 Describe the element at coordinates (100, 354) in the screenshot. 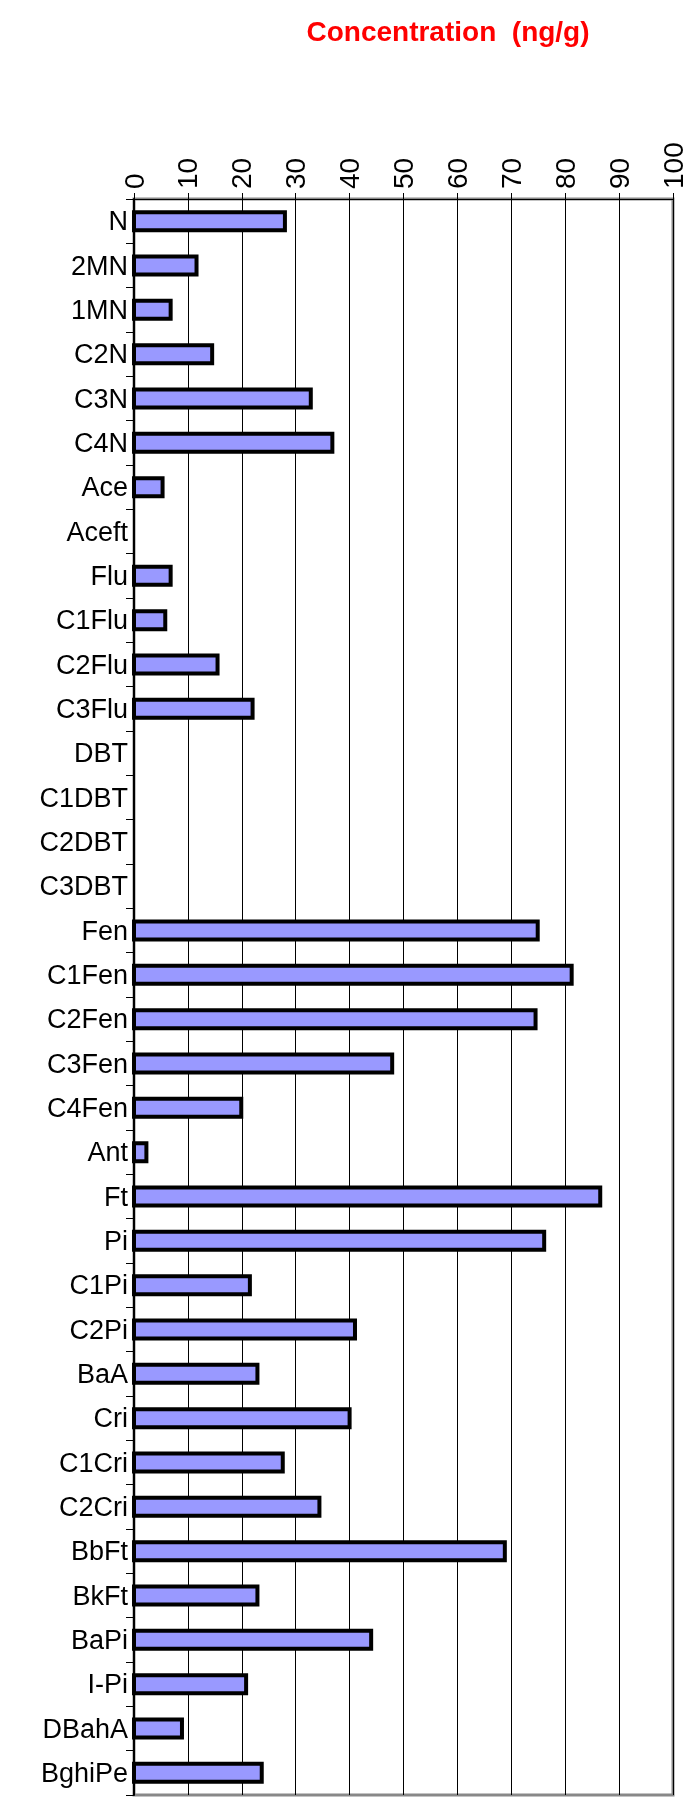

I see `y-tick-label: C2N` at that location.